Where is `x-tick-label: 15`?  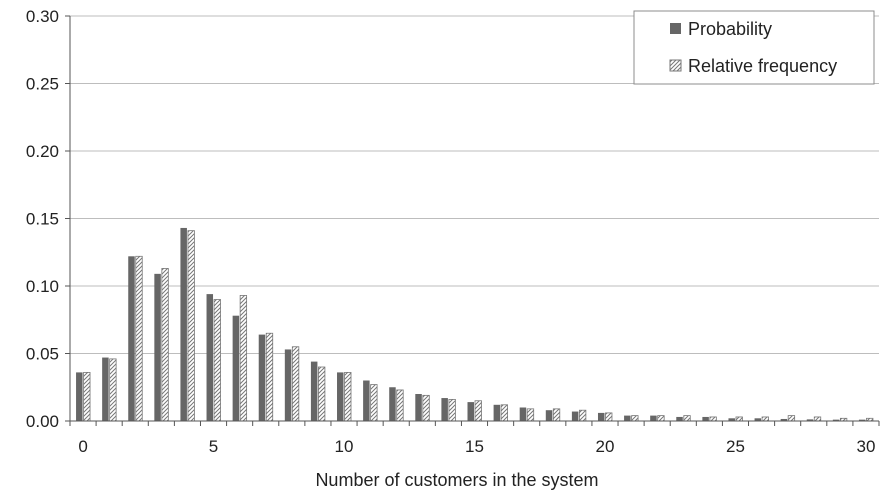 x-tick-label: 15 is located at coordinates (474, 446).